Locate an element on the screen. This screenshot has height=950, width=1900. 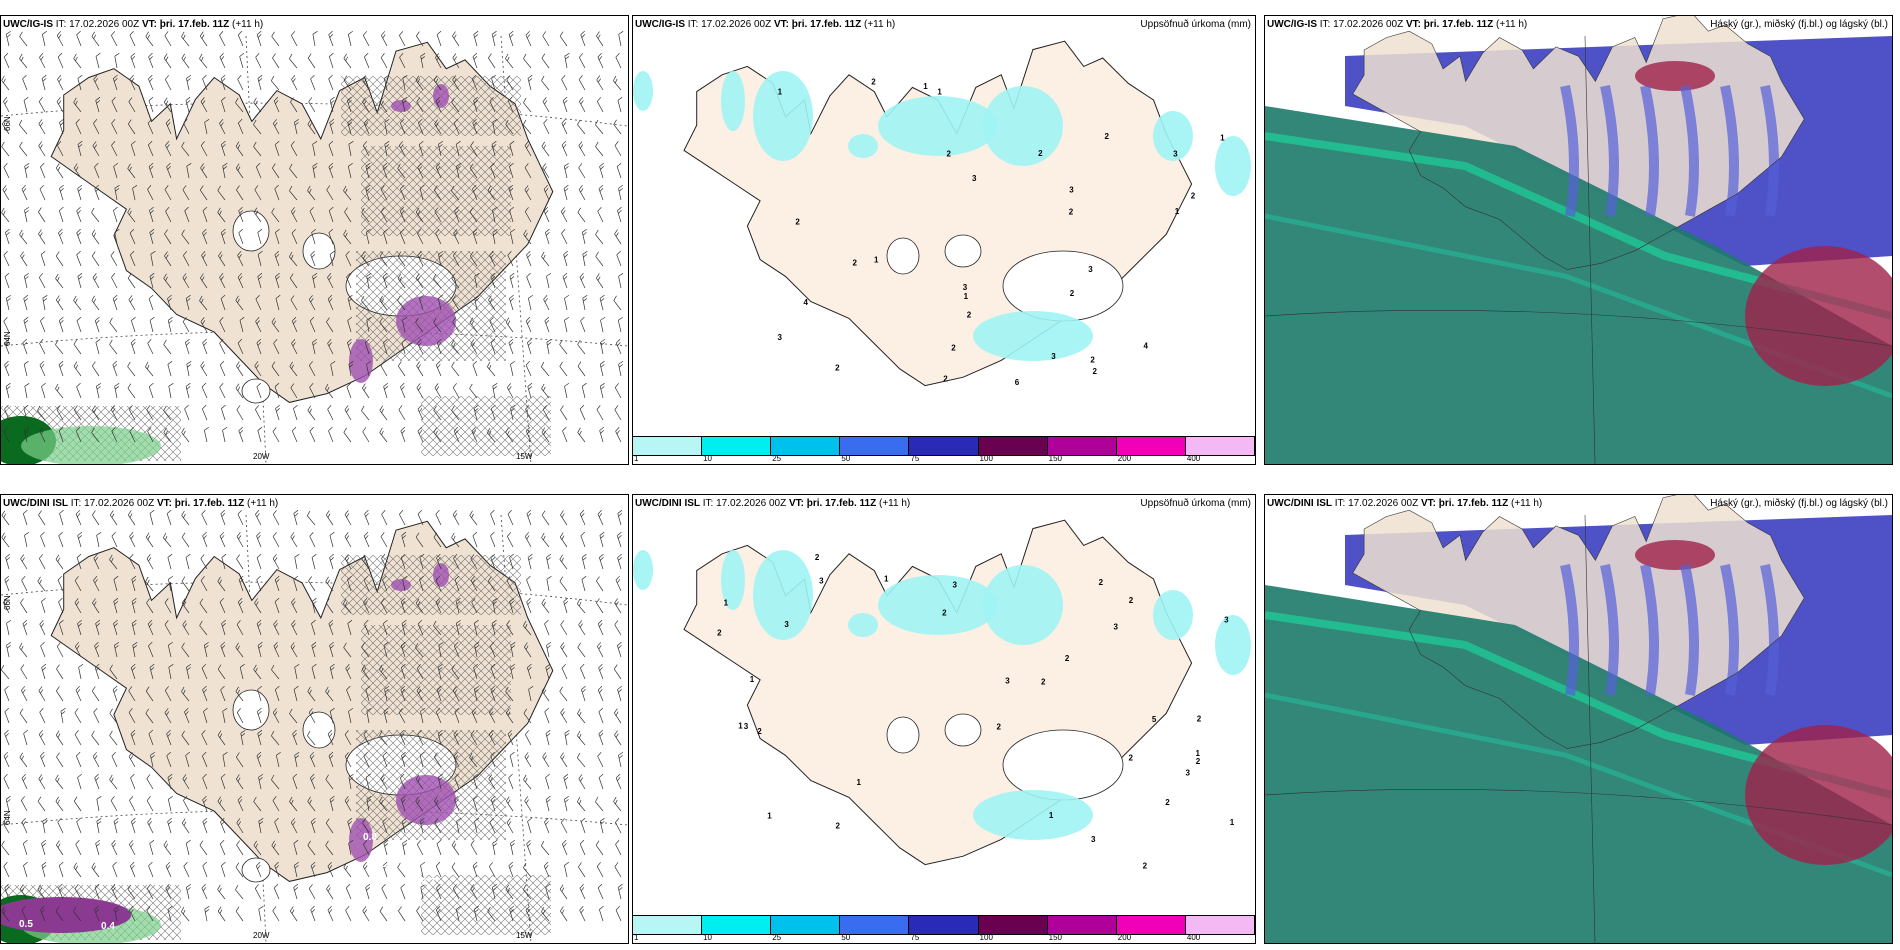
colorbar-tick-label: 10 is located at coordinates (708, 458).